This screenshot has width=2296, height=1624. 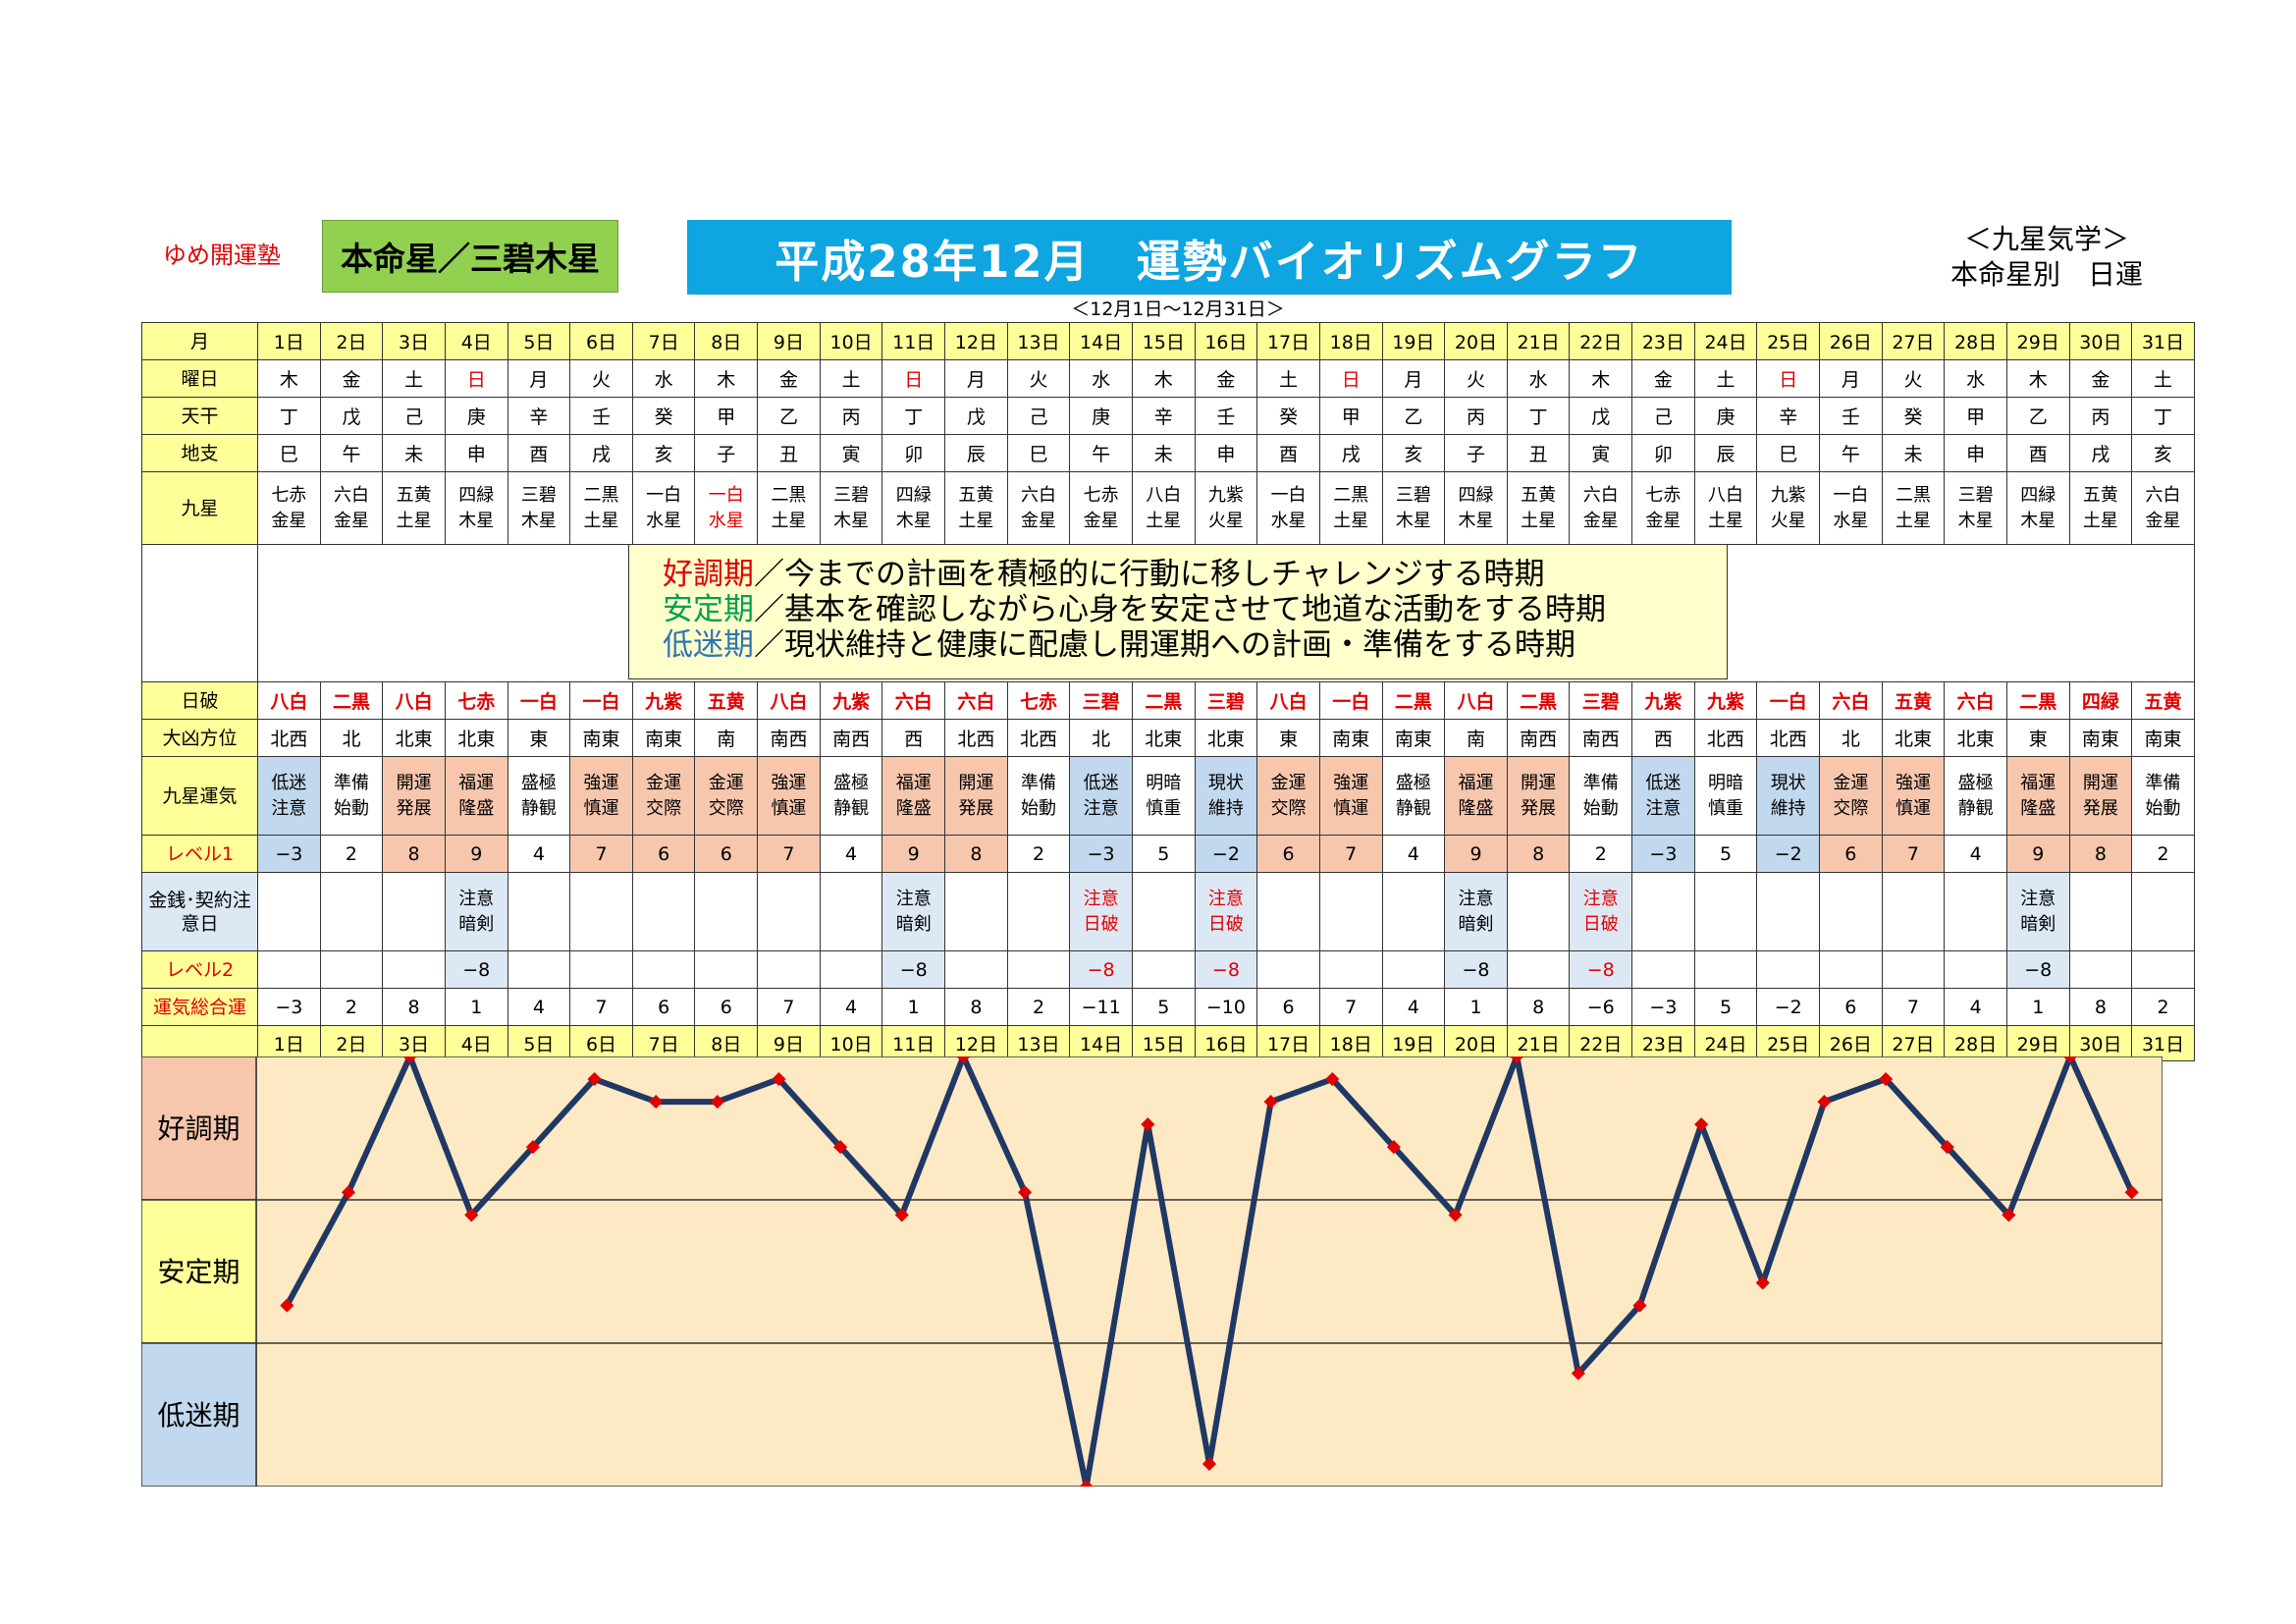 What do you see at coordinates (1476, 453) in the screenshot?
I see `table-cell: 子` at bounding box center [1476, 453].